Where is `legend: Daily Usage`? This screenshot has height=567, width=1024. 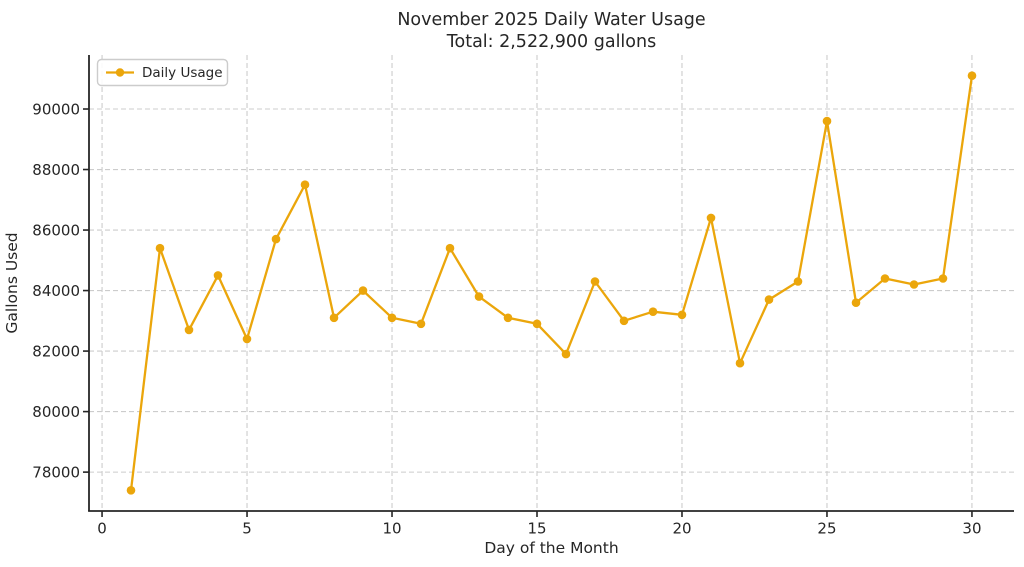 legend: Daily Usage is located at coordinates (162, 72).